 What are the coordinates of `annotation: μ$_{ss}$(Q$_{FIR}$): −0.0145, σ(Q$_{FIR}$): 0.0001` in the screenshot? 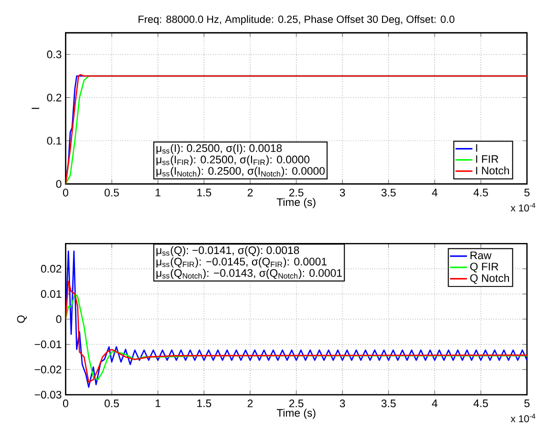 It's located at (241, 263).